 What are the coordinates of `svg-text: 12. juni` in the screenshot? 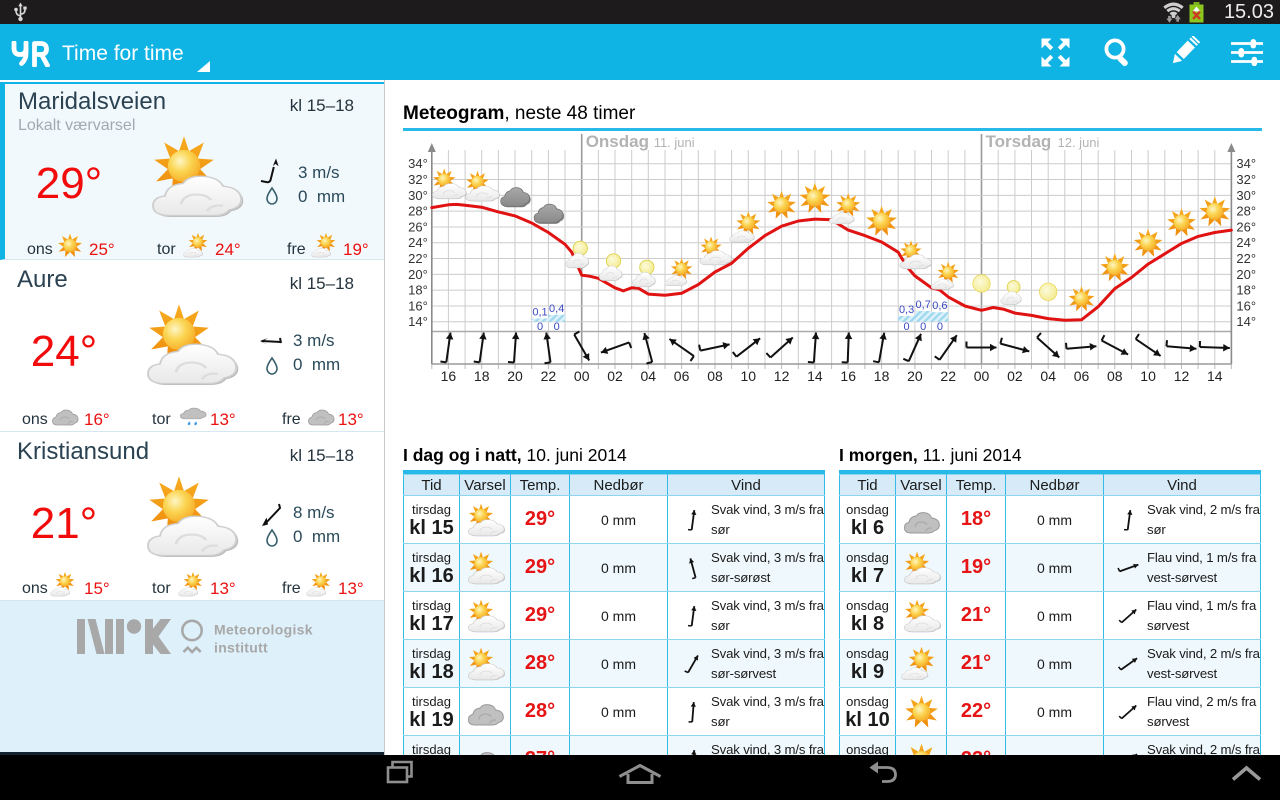 It's located at (1079, 142).